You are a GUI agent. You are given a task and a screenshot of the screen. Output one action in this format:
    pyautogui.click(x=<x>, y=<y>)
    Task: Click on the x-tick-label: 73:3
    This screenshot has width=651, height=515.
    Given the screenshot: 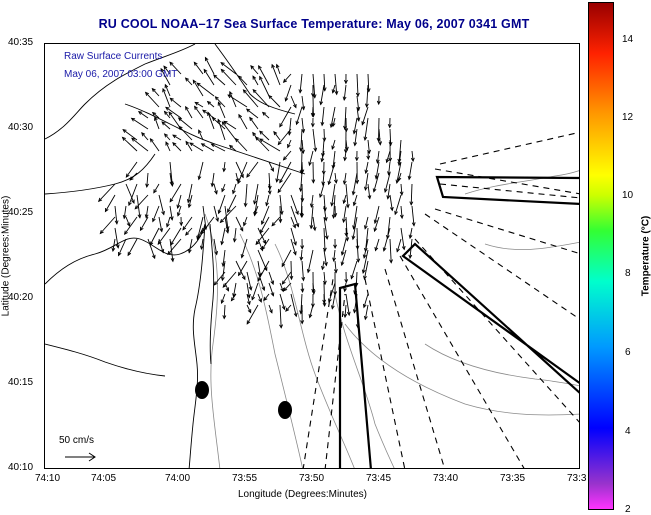 What is the action you would take?
    pyautogui.click(x=577, y=478)
    